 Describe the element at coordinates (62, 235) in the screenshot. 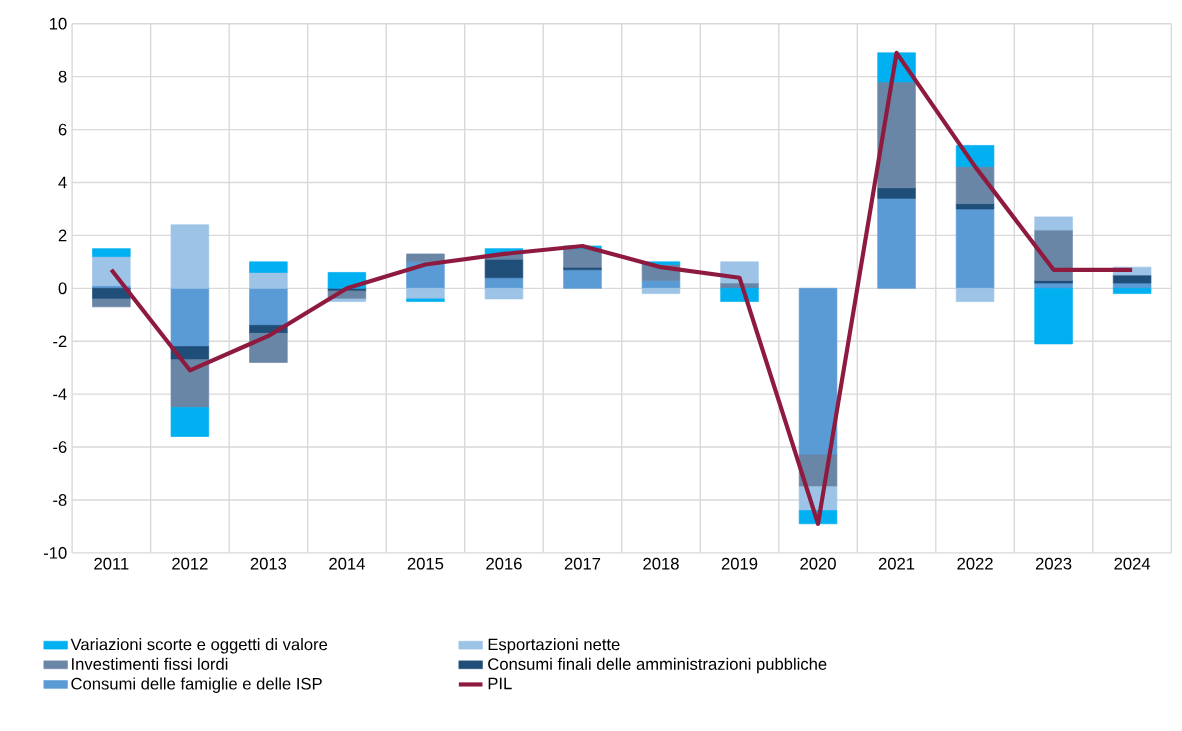

I see `y-tick-label: 2` at that location.